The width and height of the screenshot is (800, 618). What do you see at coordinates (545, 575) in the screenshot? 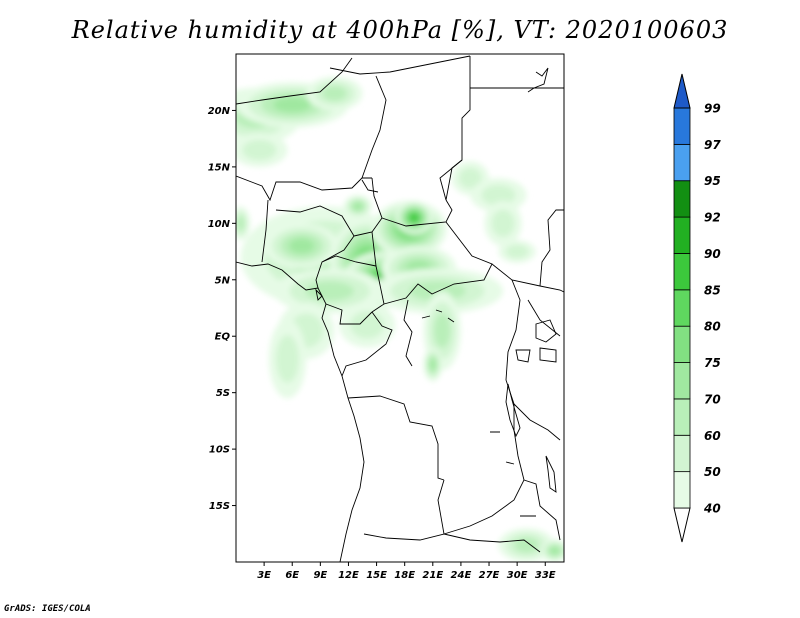
I see `lon-tick-label: 33E` at bounding box center [545, 575].